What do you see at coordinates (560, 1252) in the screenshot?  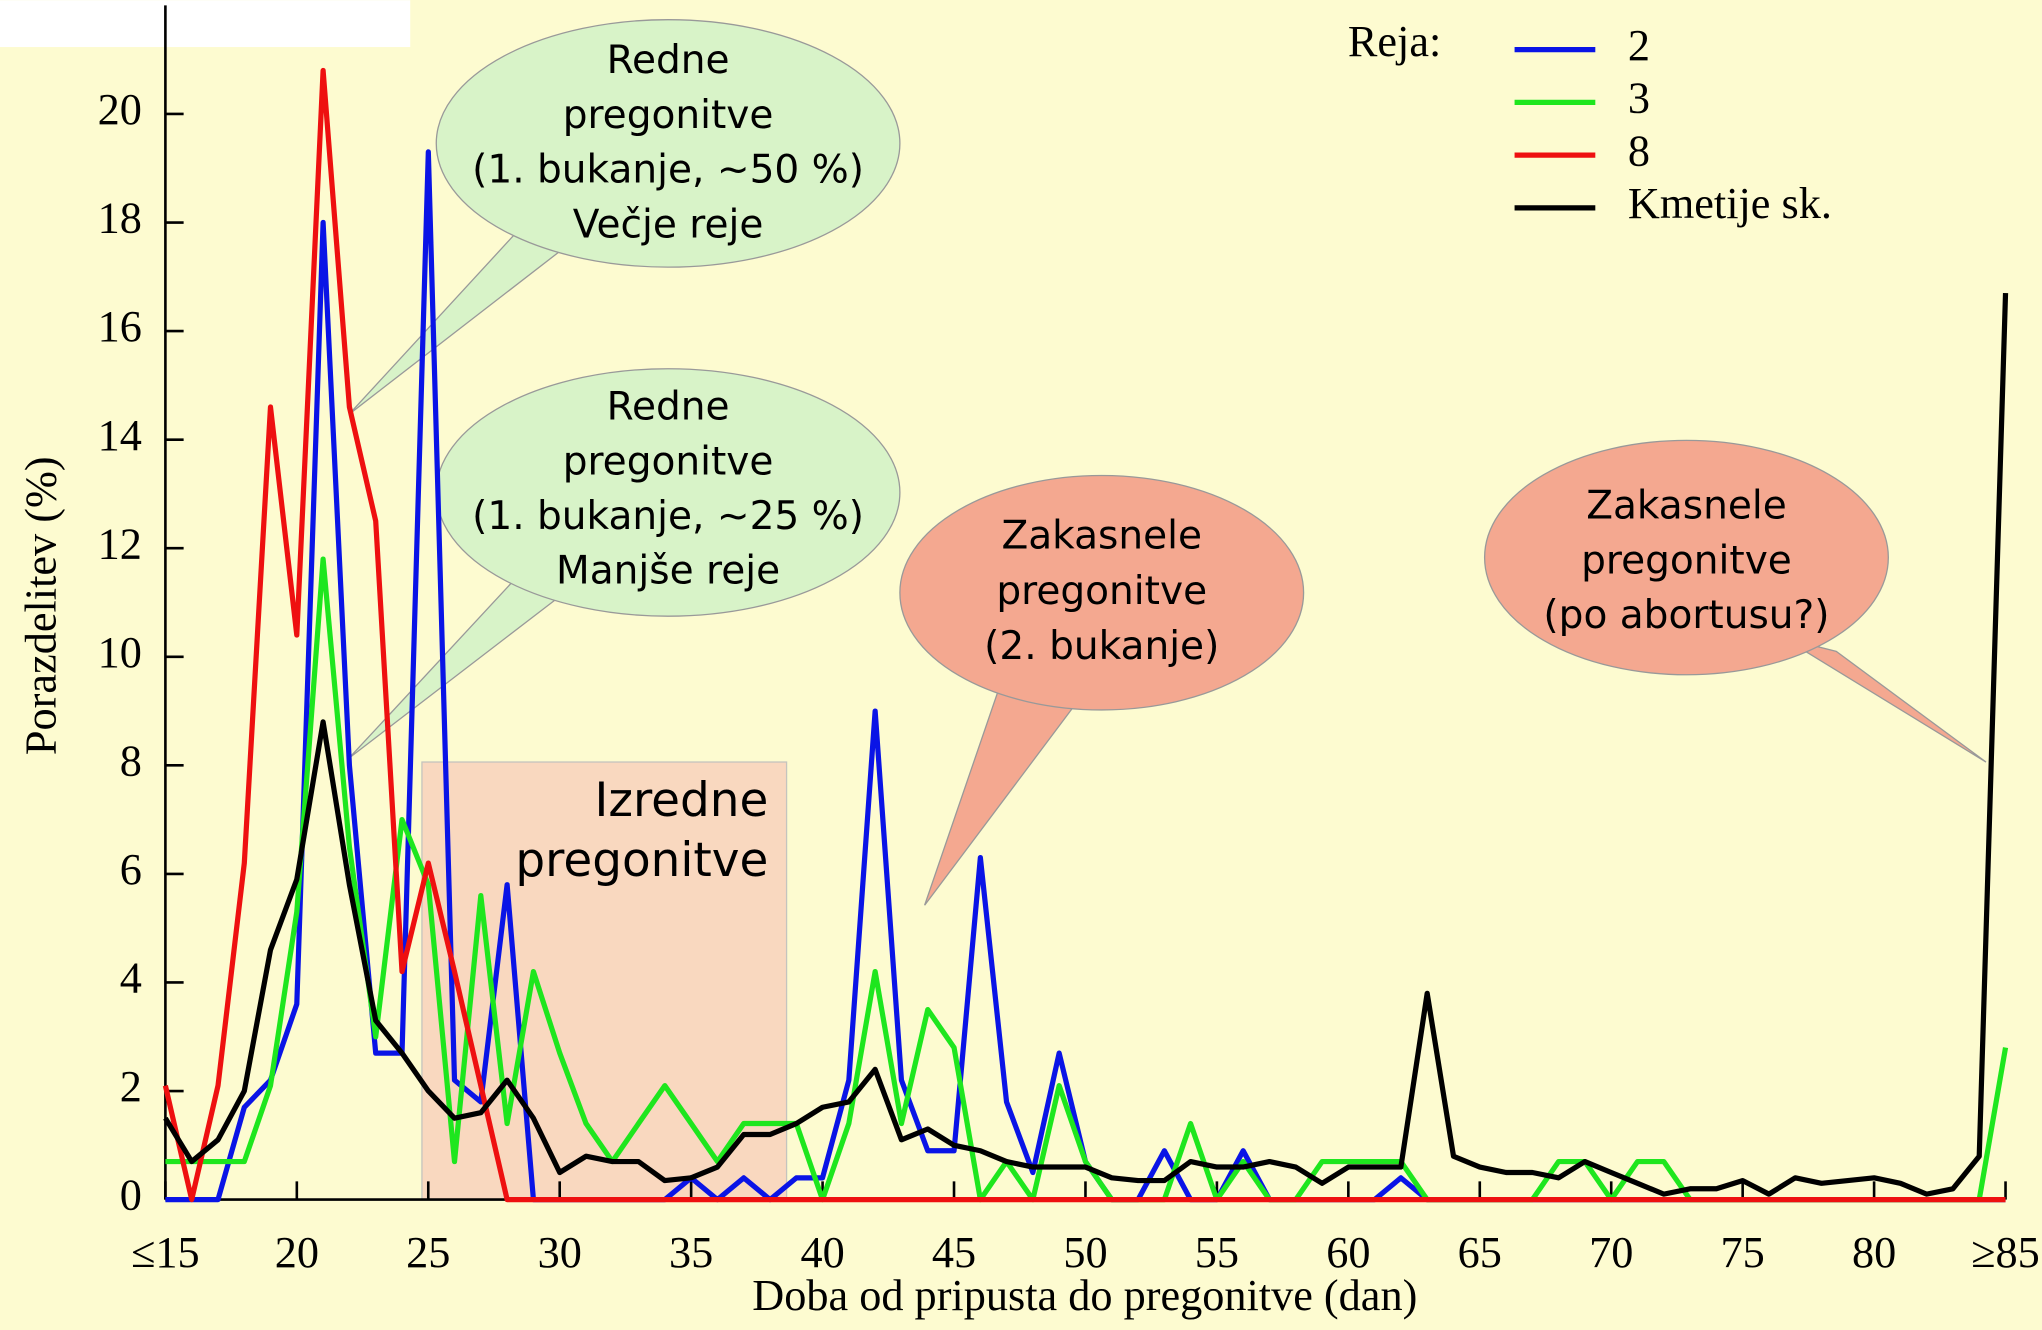 I see `x-tick-label: 30` at bounding box center [560, 1252].